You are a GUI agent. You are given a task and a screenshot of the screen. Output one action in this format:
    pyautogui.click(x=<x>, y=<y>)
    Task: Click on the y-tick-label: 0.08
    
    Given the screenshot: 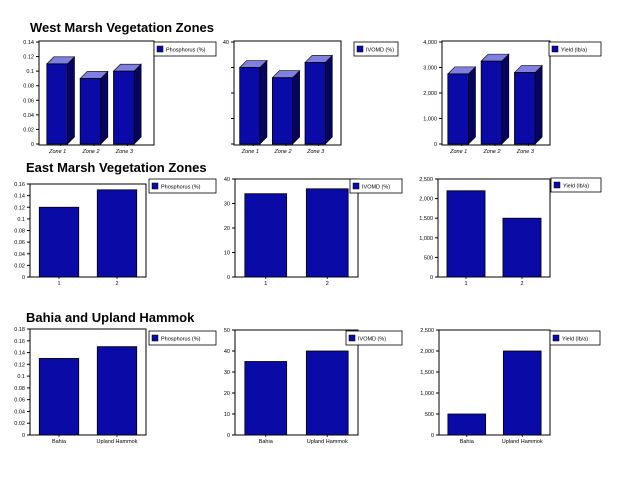 What is the action you would take?
    pyautogui.click(x=28, y=87)
    